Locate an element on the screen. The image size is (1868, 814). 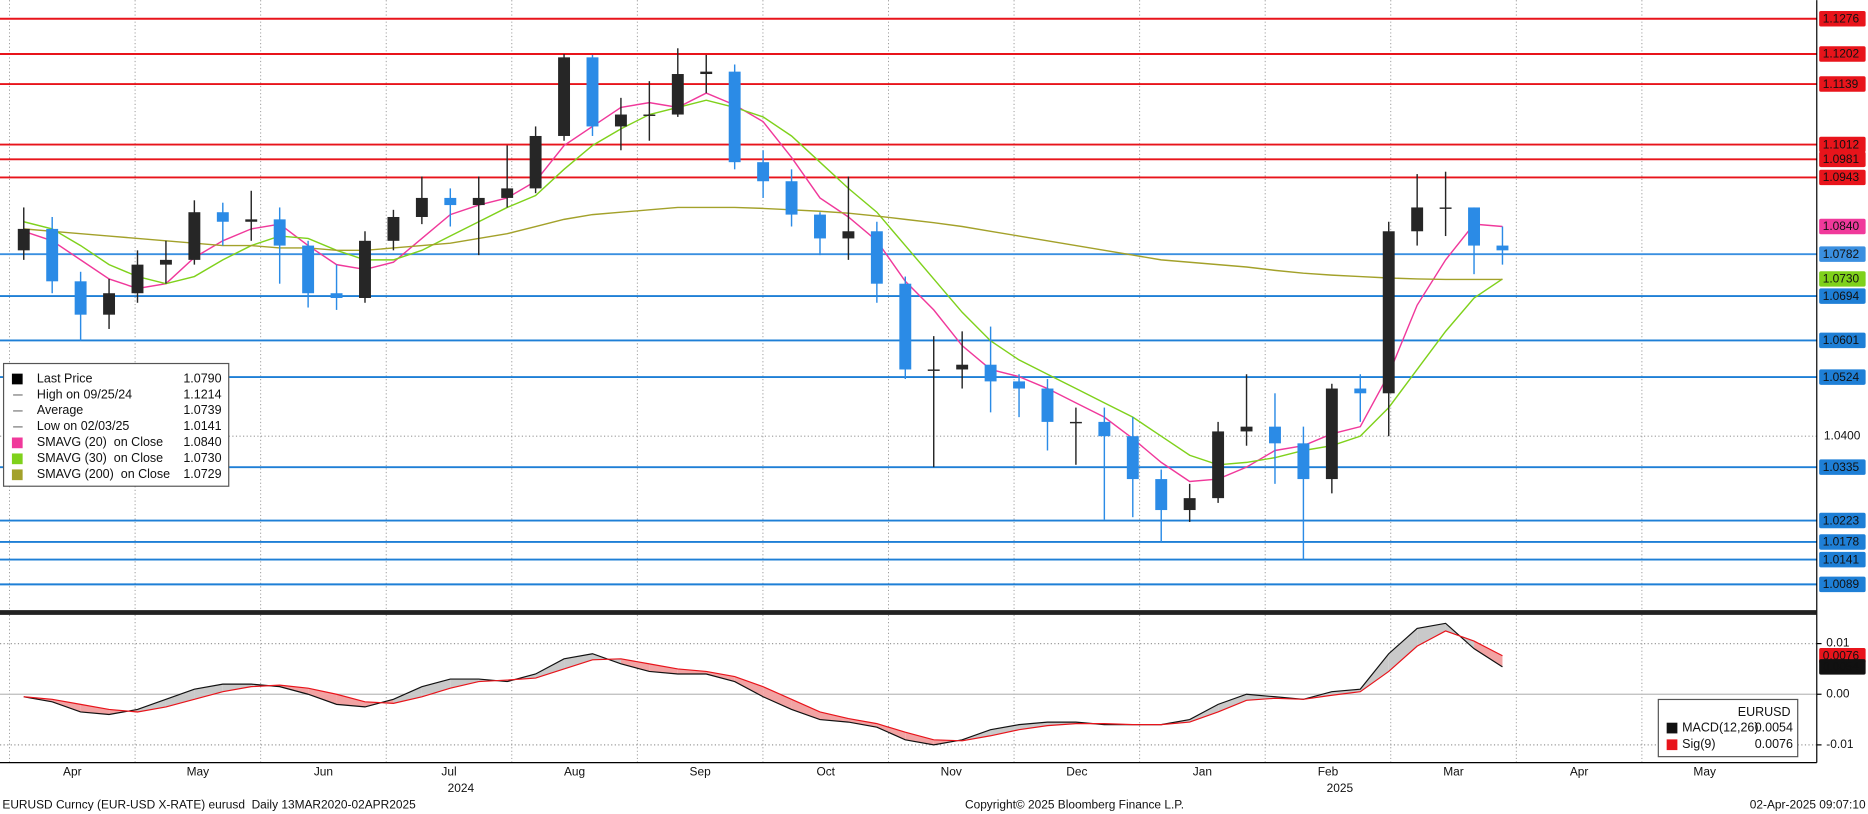
macd-label-box is located at coordinates (1842, 667).